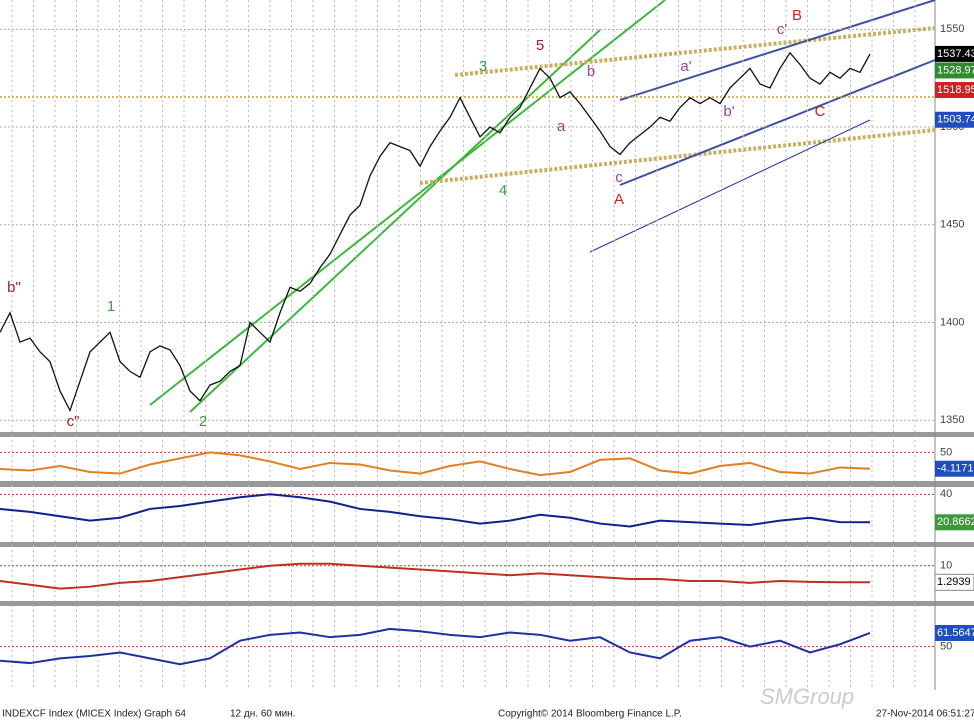 The height and width of the screenshot is (723, 974). What do you see at coordinates (262, 714) in the screenshot?
I see `footer-period: 12 дн. 60 мин.` at bounding box center [262, 714].